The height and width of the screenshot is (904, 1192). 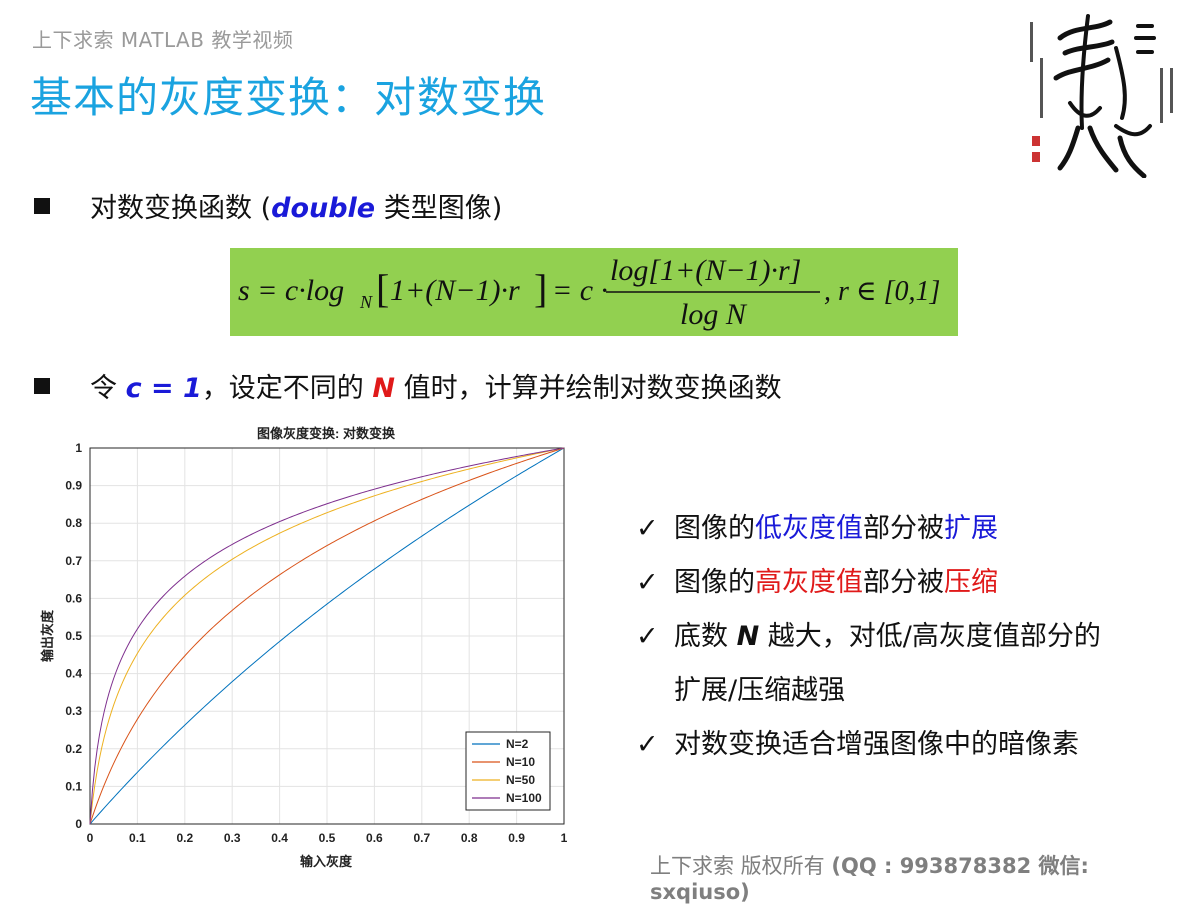 What do you see at coordinates (971, 528) in the screenshot?
I see `check1-d: 扩展` at bounding box center [971, 528].